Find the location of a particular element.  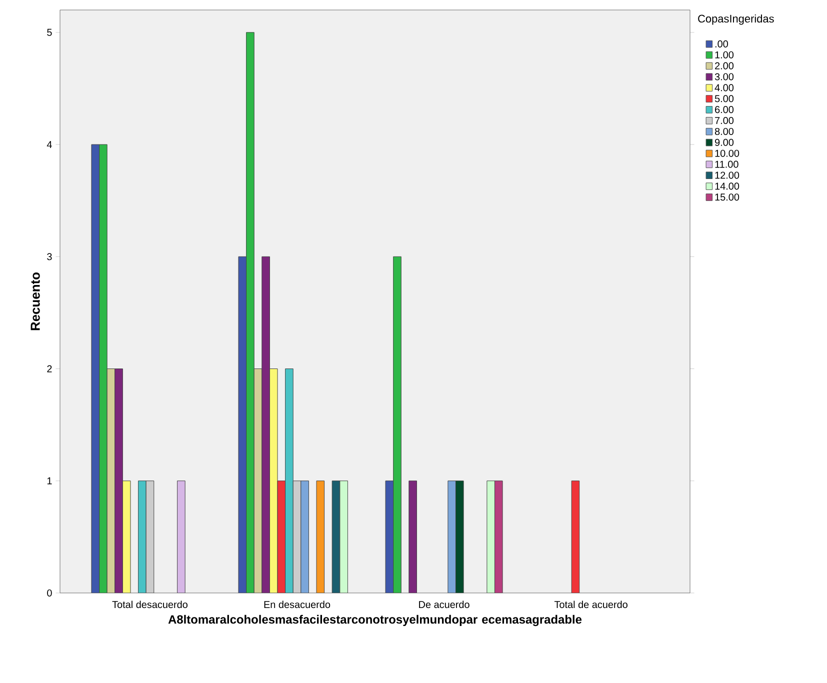

x-tick-label: En desacuerdo is located at coordinates (297, 604).